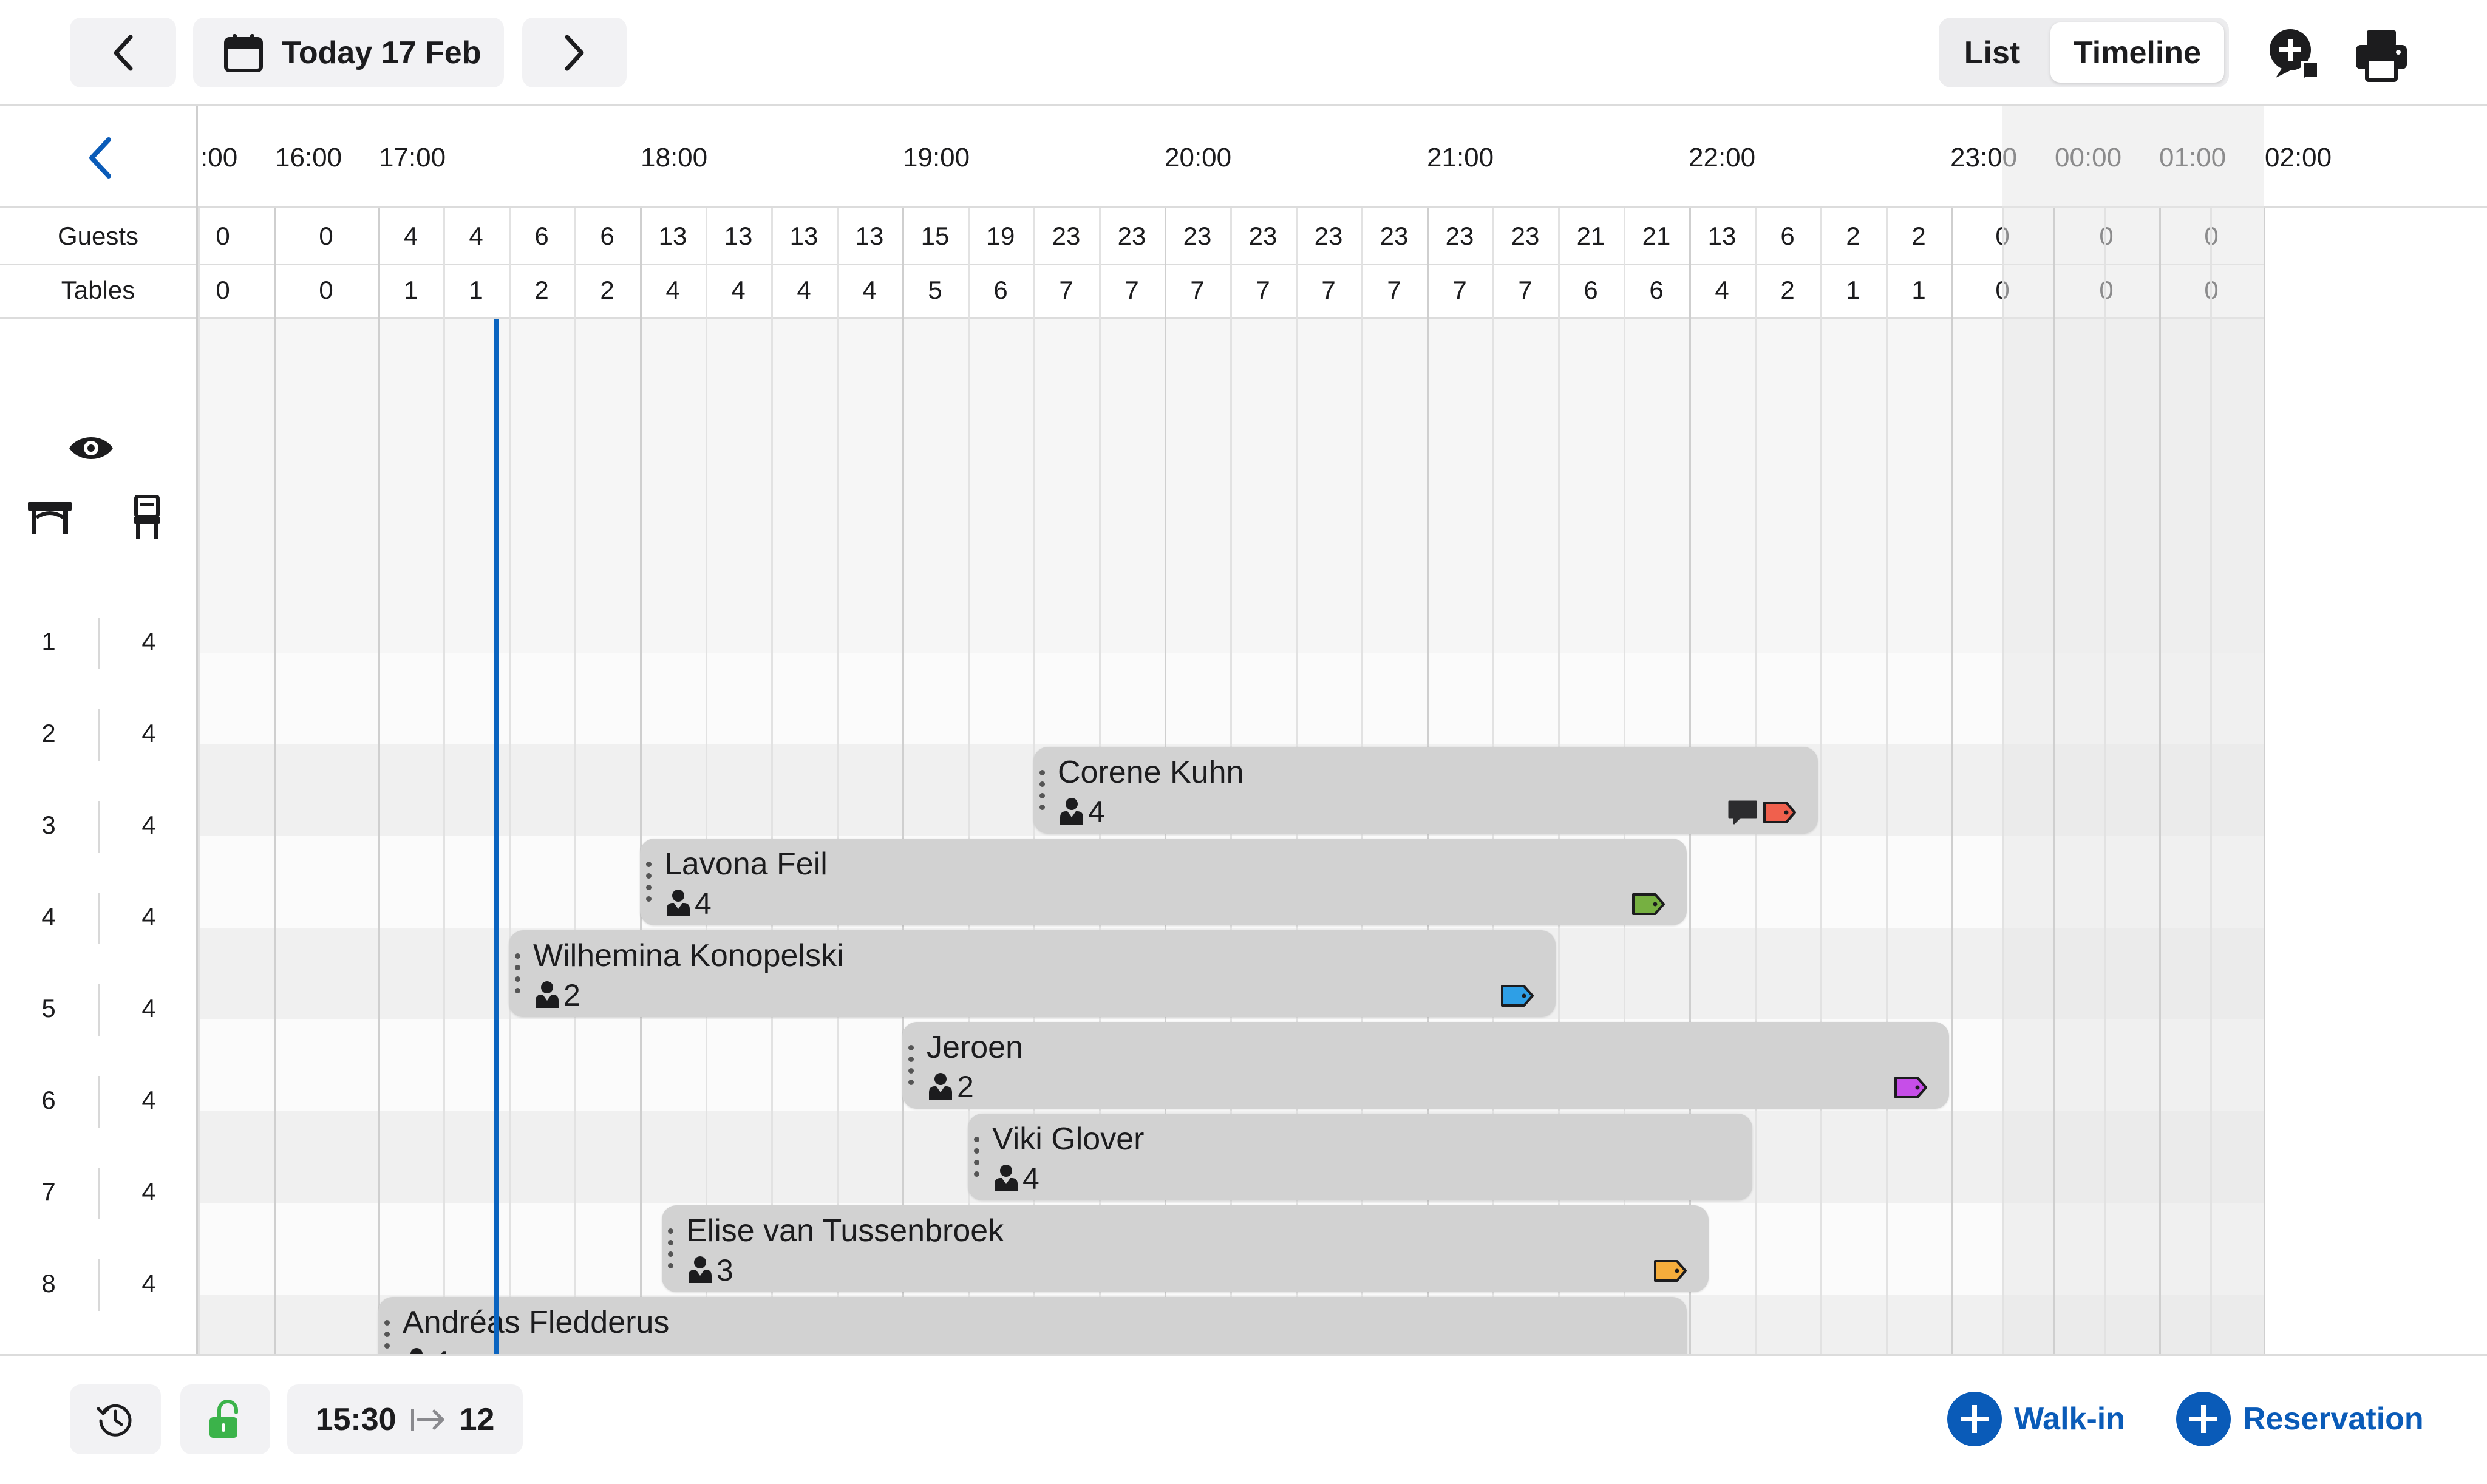 The height and width of the screenshot is (1484, 2487). Describe the element at coordinates (2203, 1419) in the screenshot. I see `plus-circle-icon` at that location.